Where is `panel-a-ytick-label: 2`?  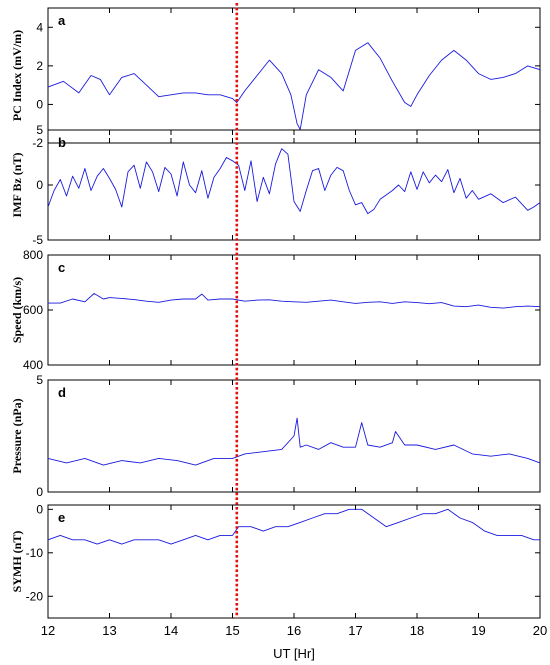 panel-a-ytick-label: 2 is located at coordinates (39, 66).